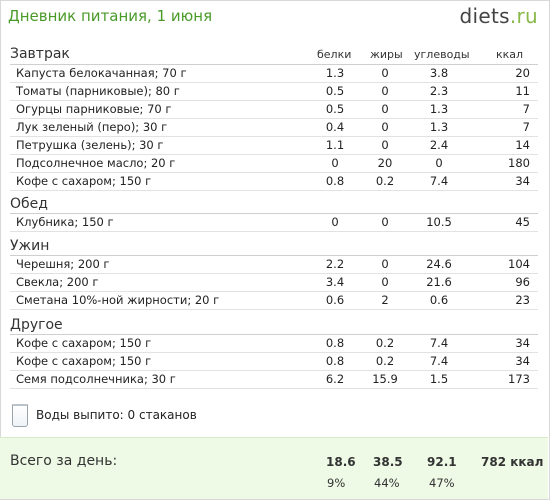  Describe the element at coordinates (510, 54) in the screenshot. I see `column-header-kcal: ккал` at that location.